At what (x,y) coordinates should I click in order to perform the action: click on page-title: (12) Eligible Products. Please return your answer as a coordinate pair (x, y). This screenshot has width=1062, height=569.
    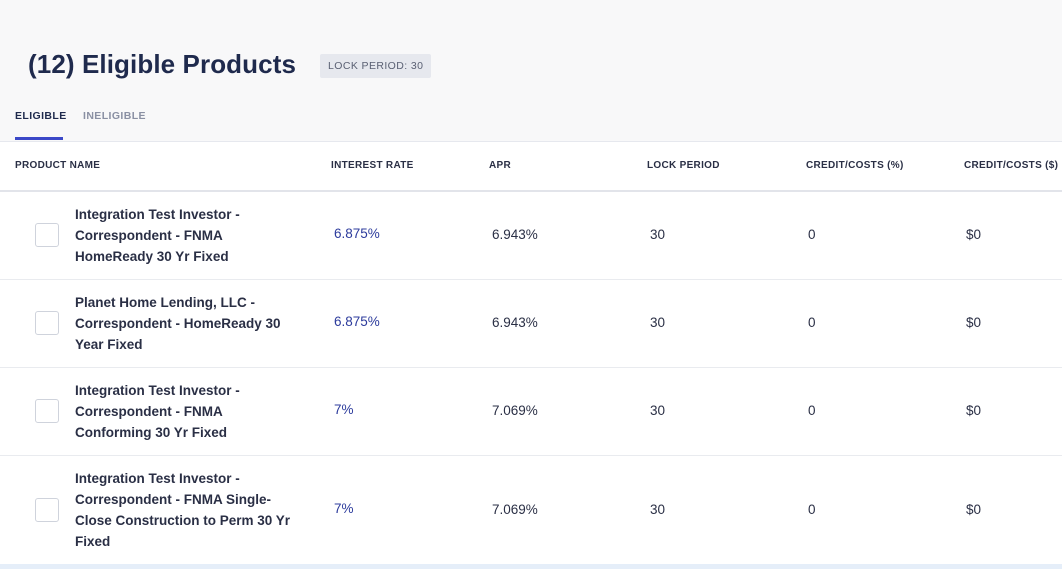
    Looking at the image, I should click on (162, 63).